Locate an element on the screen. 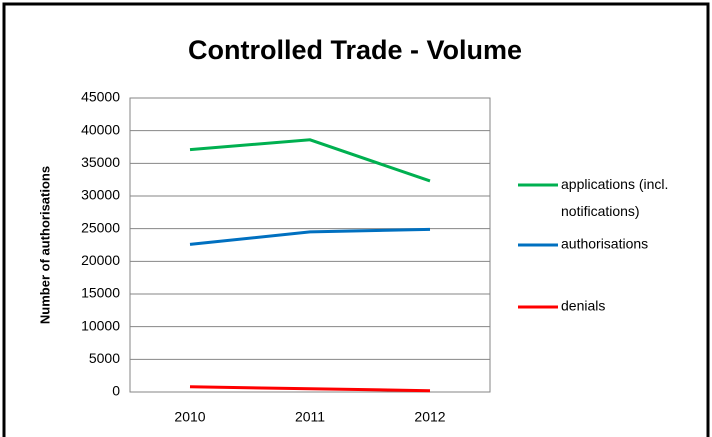 The width and height of the screenshot is (712, 437). y-tick-label: 10000 is located at coordinates (100, 325).